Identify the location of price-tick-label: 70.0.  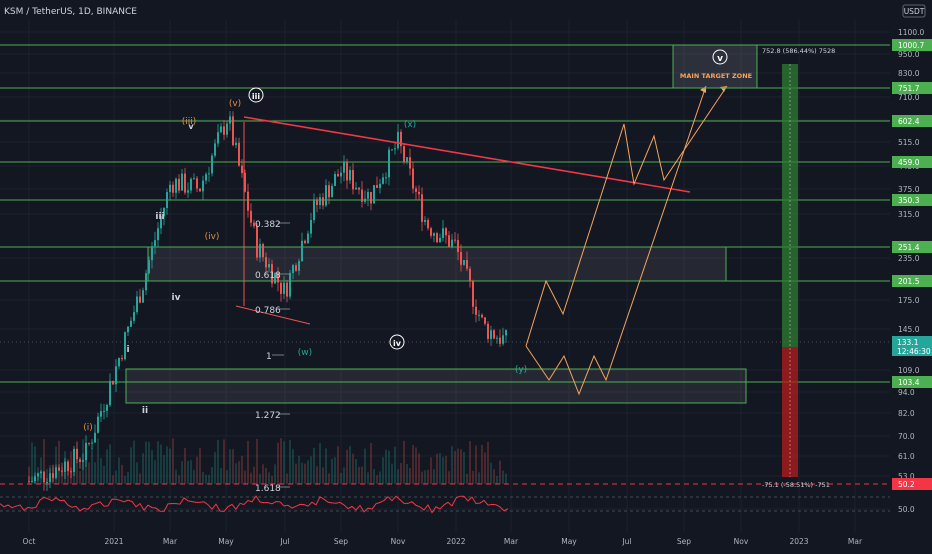
(906, 436).